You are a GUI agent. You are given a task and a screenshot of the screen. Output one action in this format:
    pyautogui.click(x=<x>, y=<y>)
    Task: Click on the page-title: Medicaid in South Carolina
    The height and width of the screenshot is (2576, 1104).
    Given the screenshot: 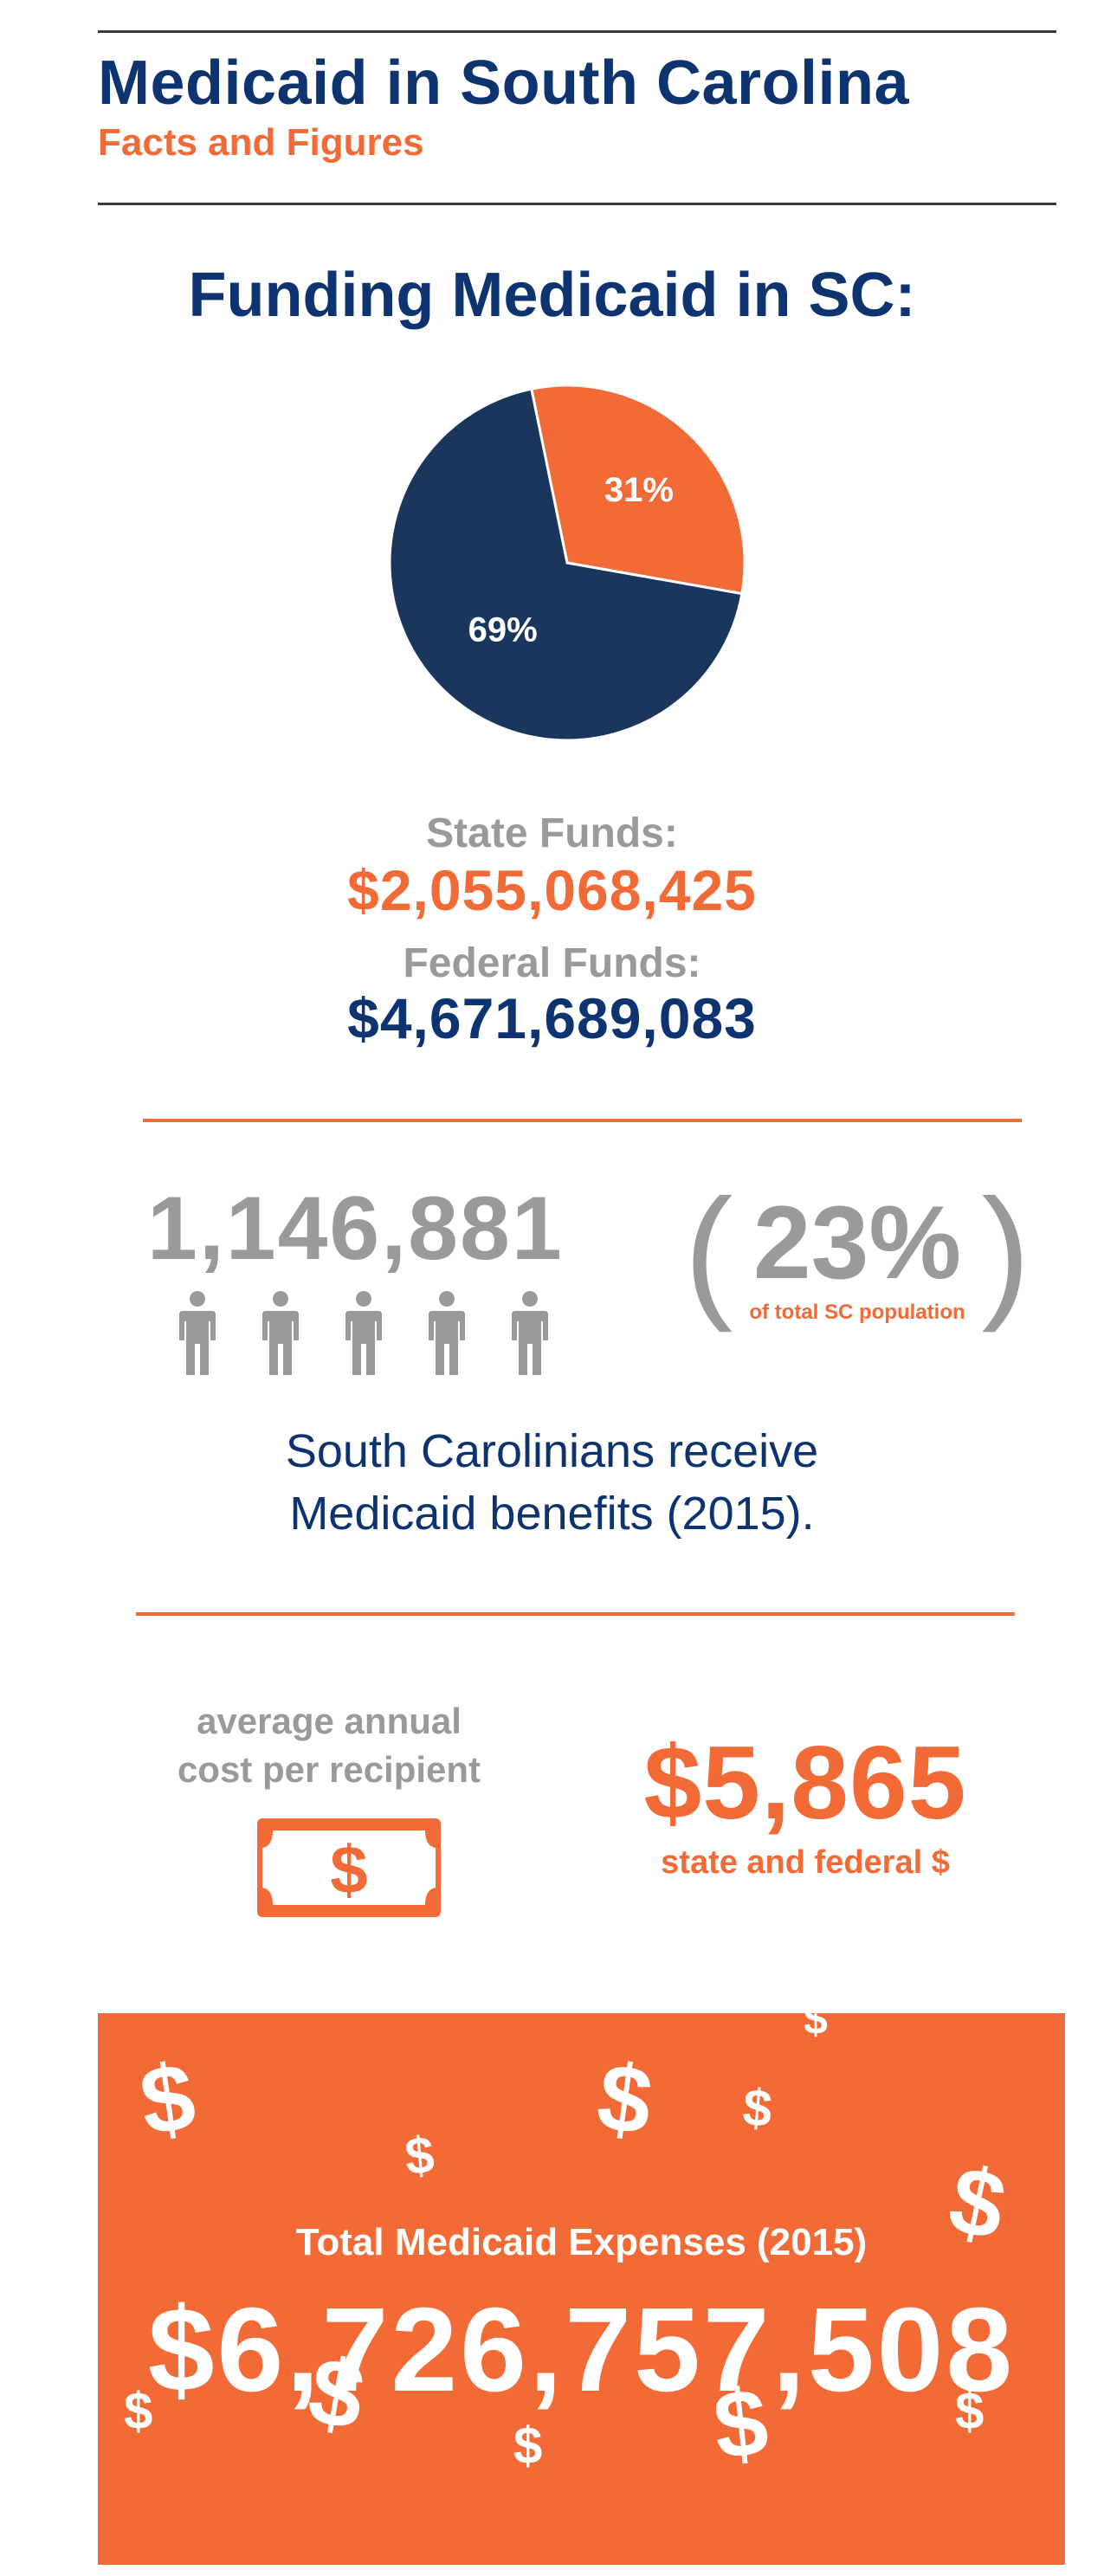 What is the action you would take?
    pyautogui.click(x=504, y=83)
    